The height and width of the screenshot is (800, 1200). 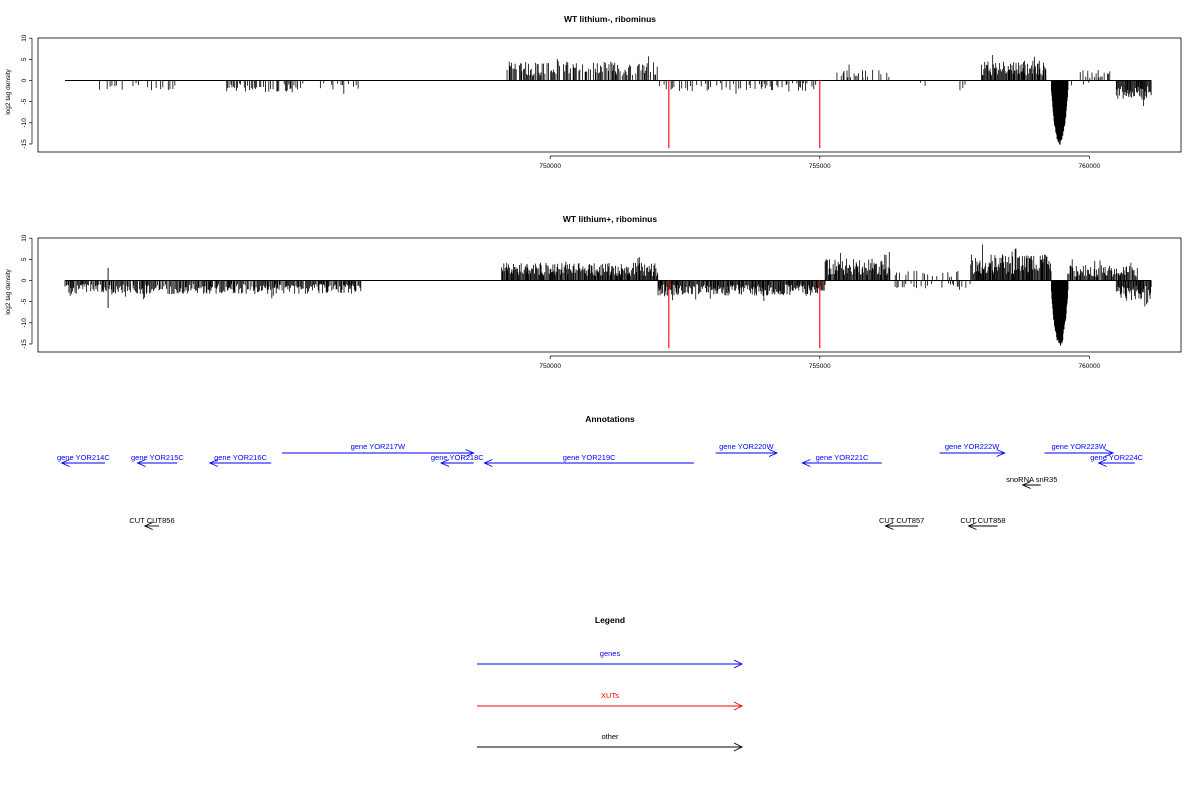 What do you see at coordinates (610, 695) in the screenshot?
I see `legend-label: XUTs` at bounding box center [610, 695].